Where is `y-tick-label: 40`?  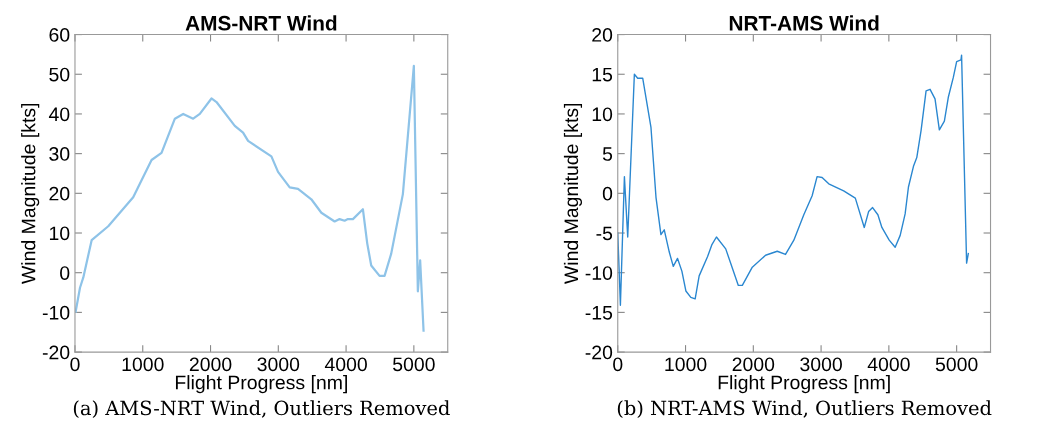
y-tick-label: 40 is located at coordinates (59, 114).